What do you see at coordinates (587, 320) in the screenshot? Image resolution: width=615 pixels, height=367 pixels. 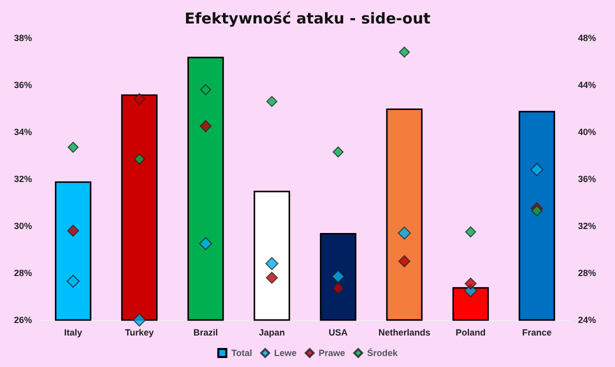 I see `y2-tick-label: 24%` at bounding box center [587, 320].